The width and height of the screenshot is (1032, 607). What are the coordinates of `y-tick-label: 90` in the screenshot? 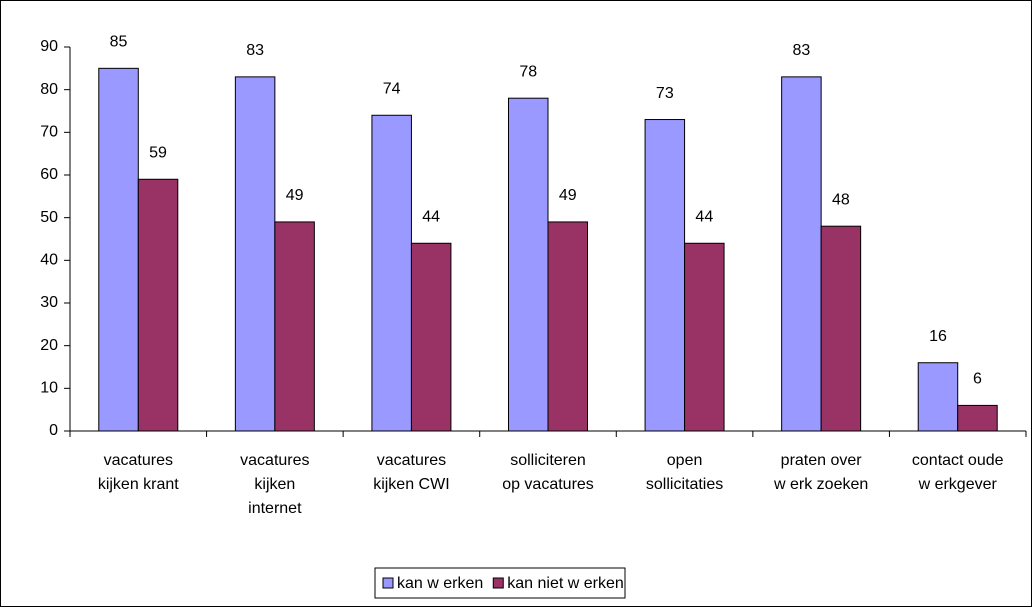 It's located at (49, 46).